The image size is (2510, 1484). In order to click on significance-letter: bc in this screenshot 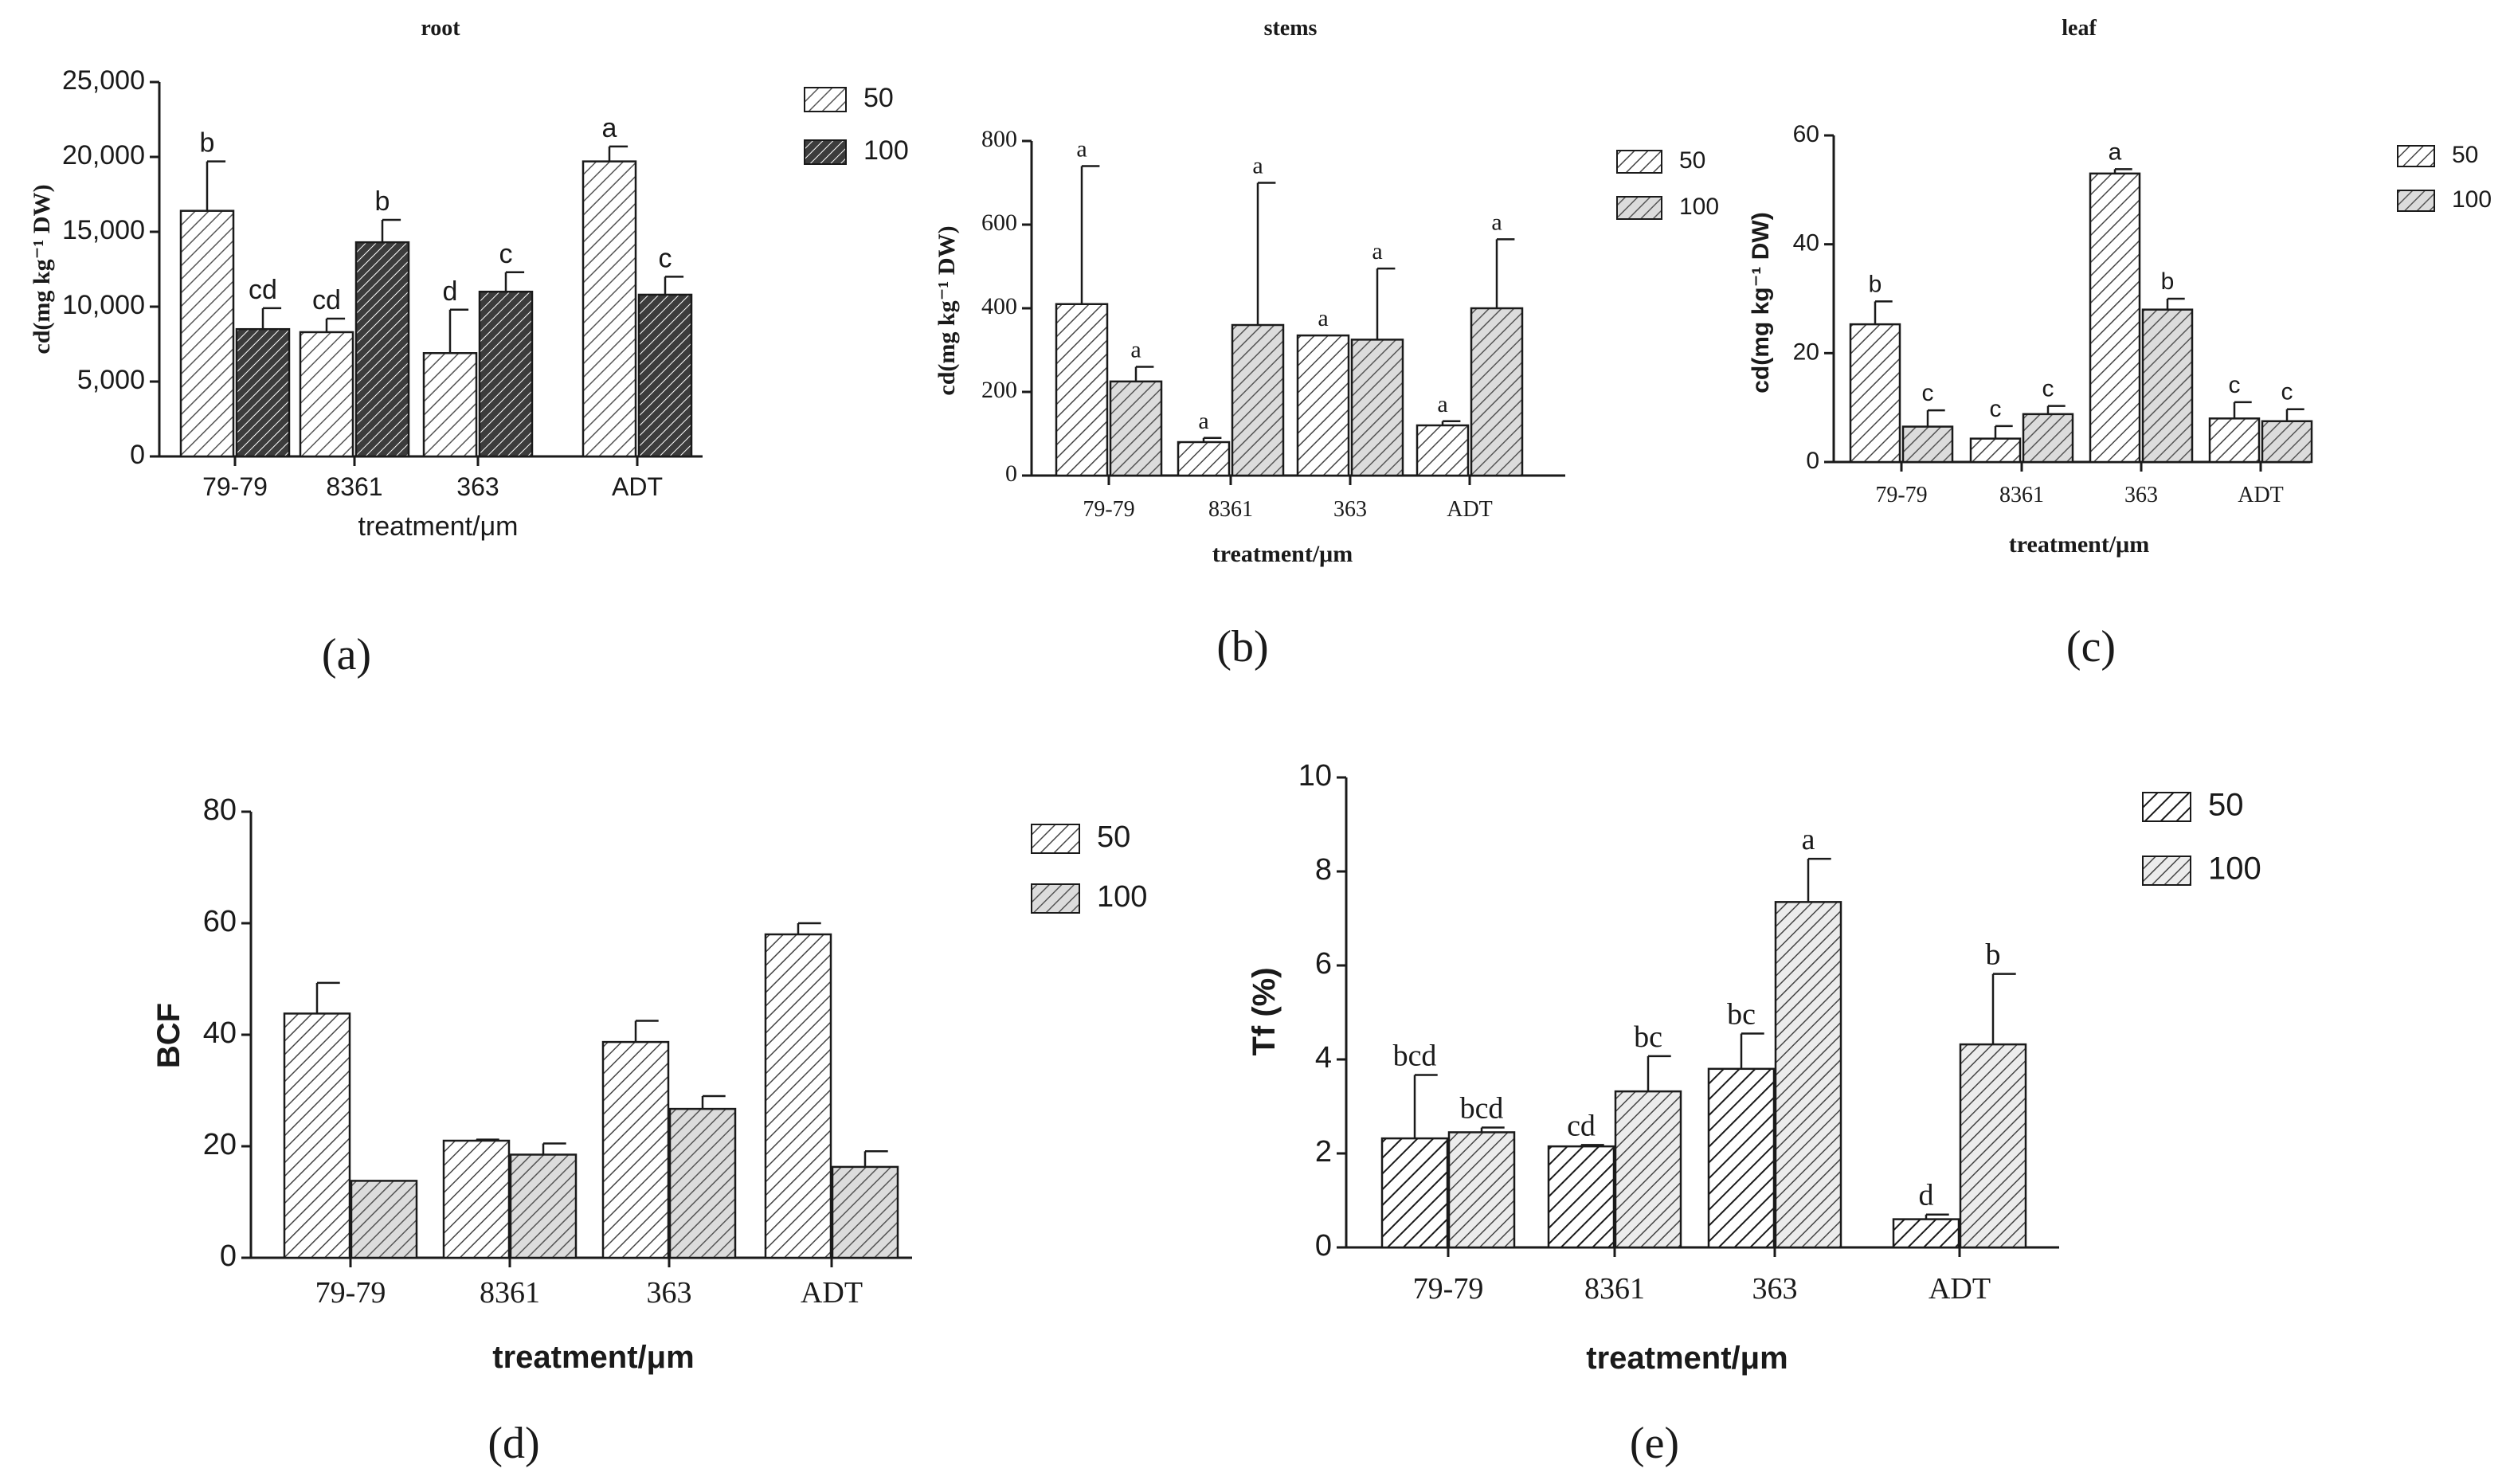, I will do `click(1741, 1015)`.